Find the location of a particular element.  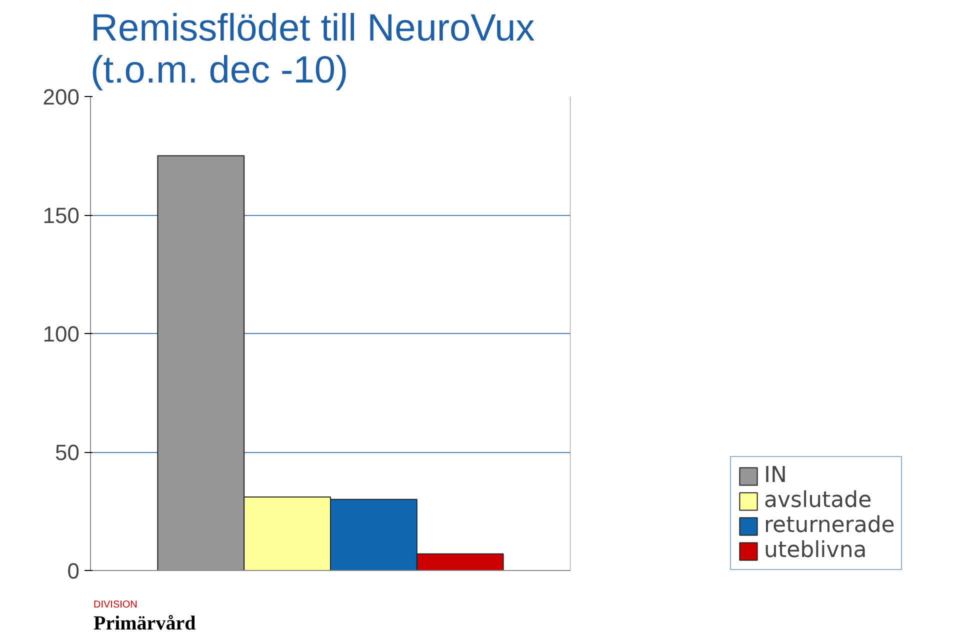

y-tick-label: 150 is located at coordinates (61, 215).